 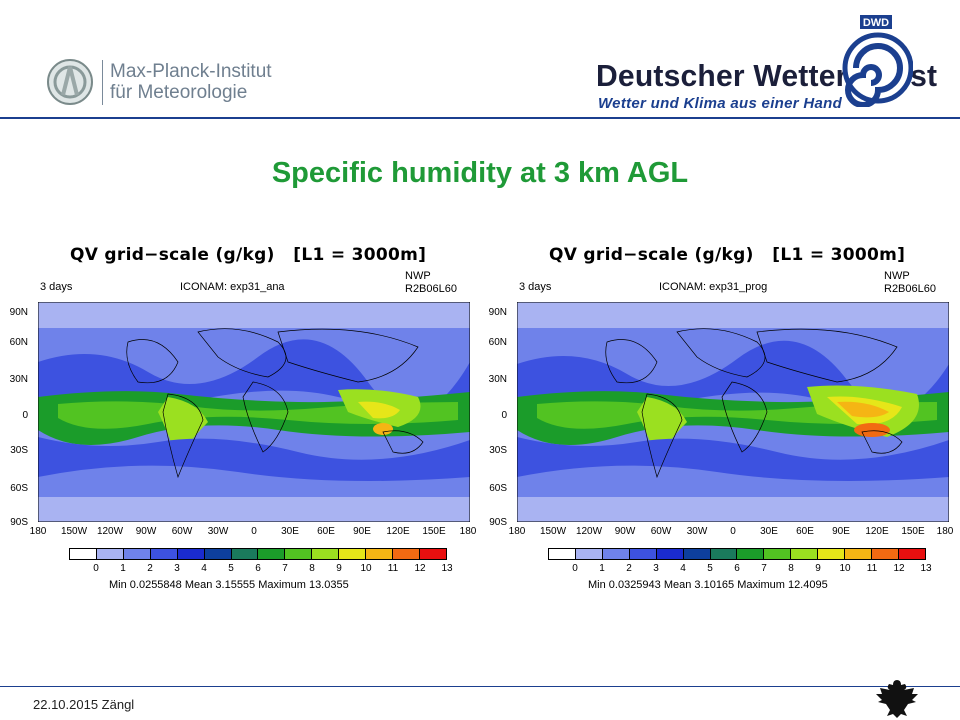 I want to click on colorbar, so click(x=258, y=554).